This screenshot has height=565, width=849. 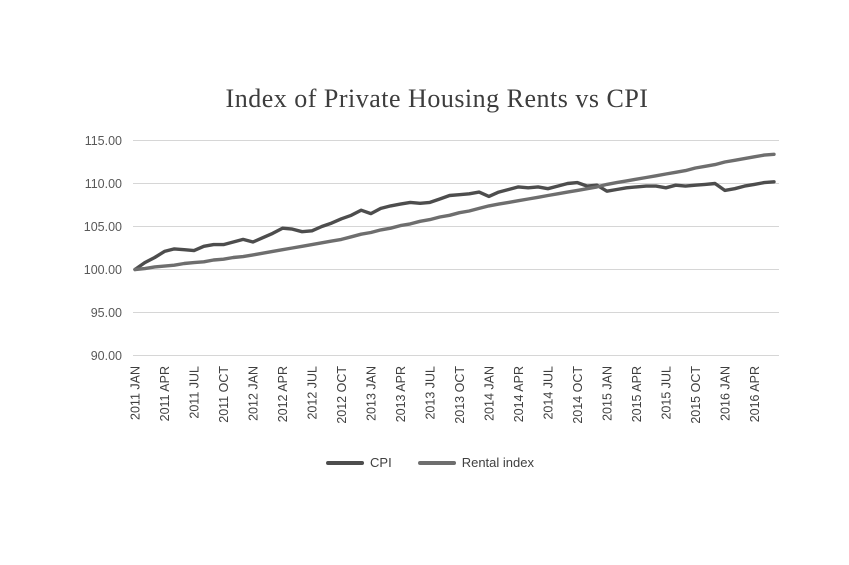 What do you see at coordinates (103, 184) in the screenshot?
I see `y-tick-label: 110.00` at bounding box center [103, 184].